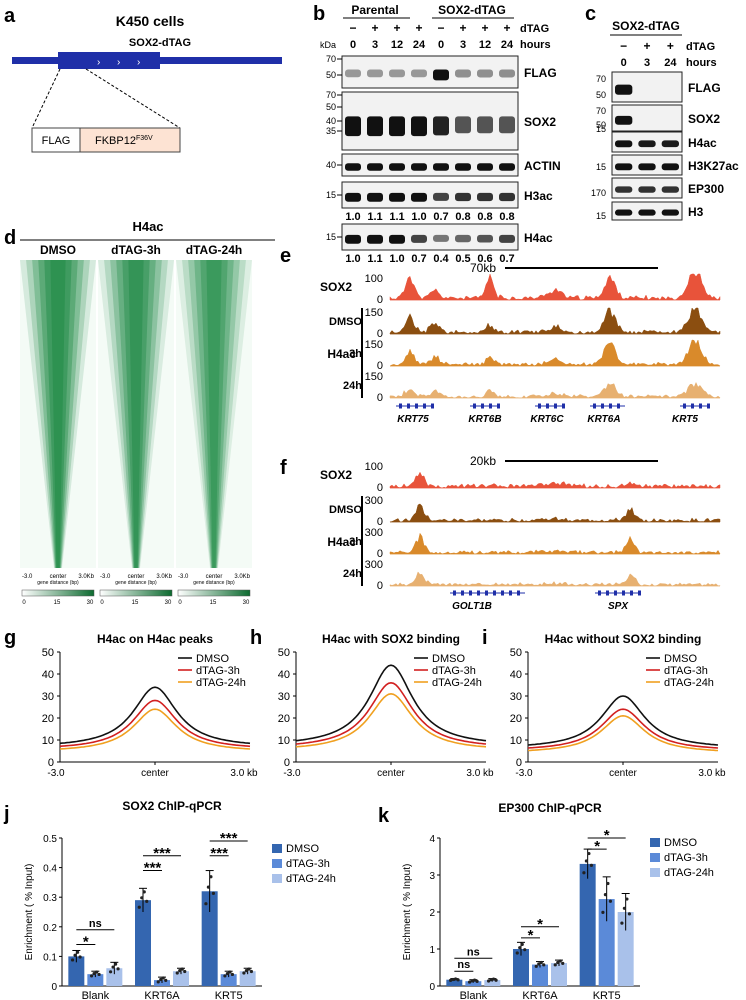  I want to click on flag-box, so click(56, 140).